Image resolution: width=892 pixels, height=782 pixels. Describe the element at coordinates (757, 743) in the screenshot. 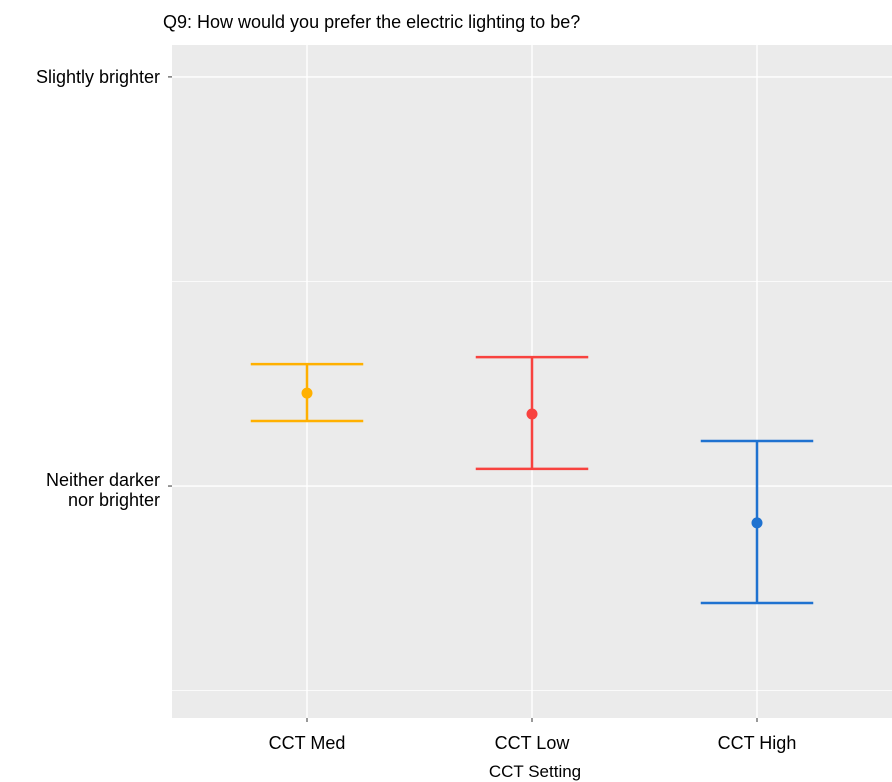

I see `x-tick-label: CCT High` at that location.